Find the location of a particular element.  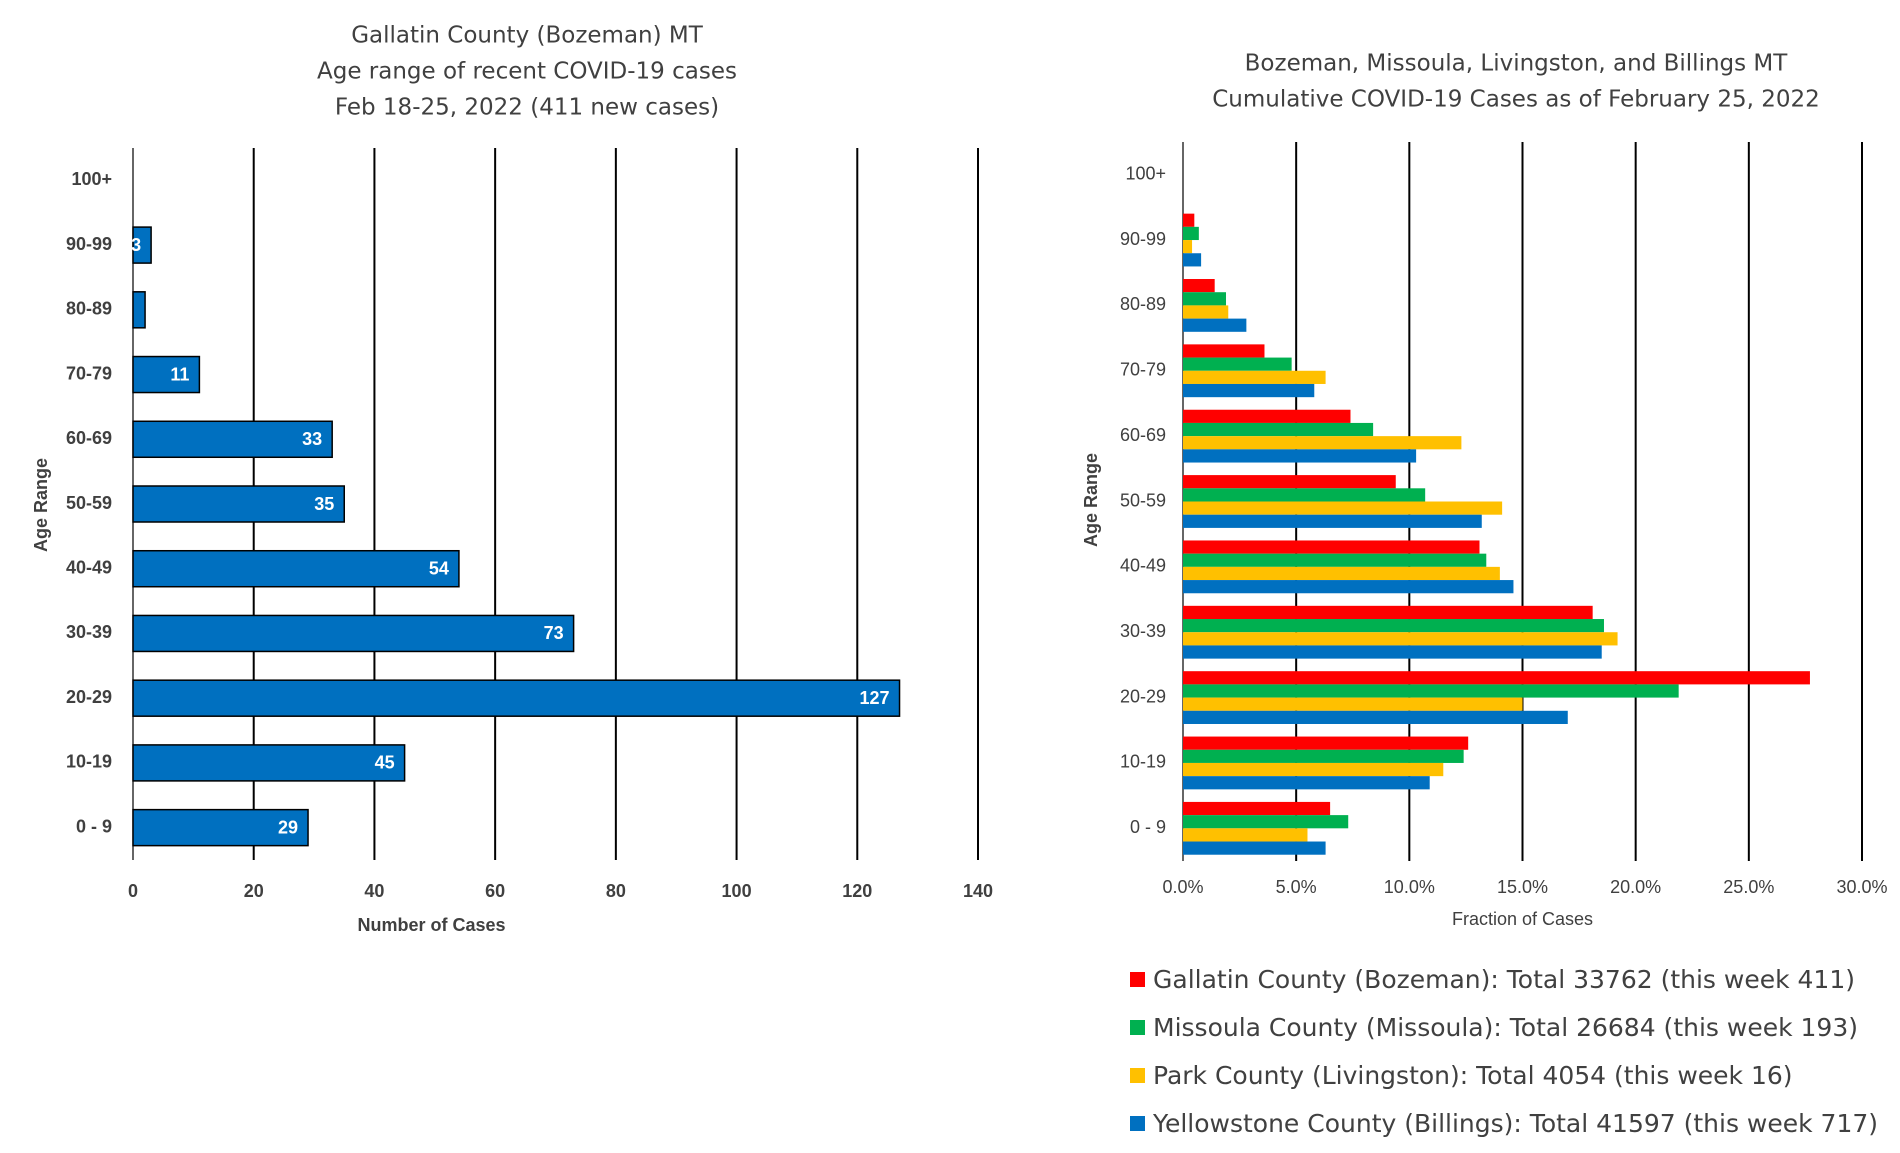

x-tick-80: 80 is located at coordinates (616, 891).